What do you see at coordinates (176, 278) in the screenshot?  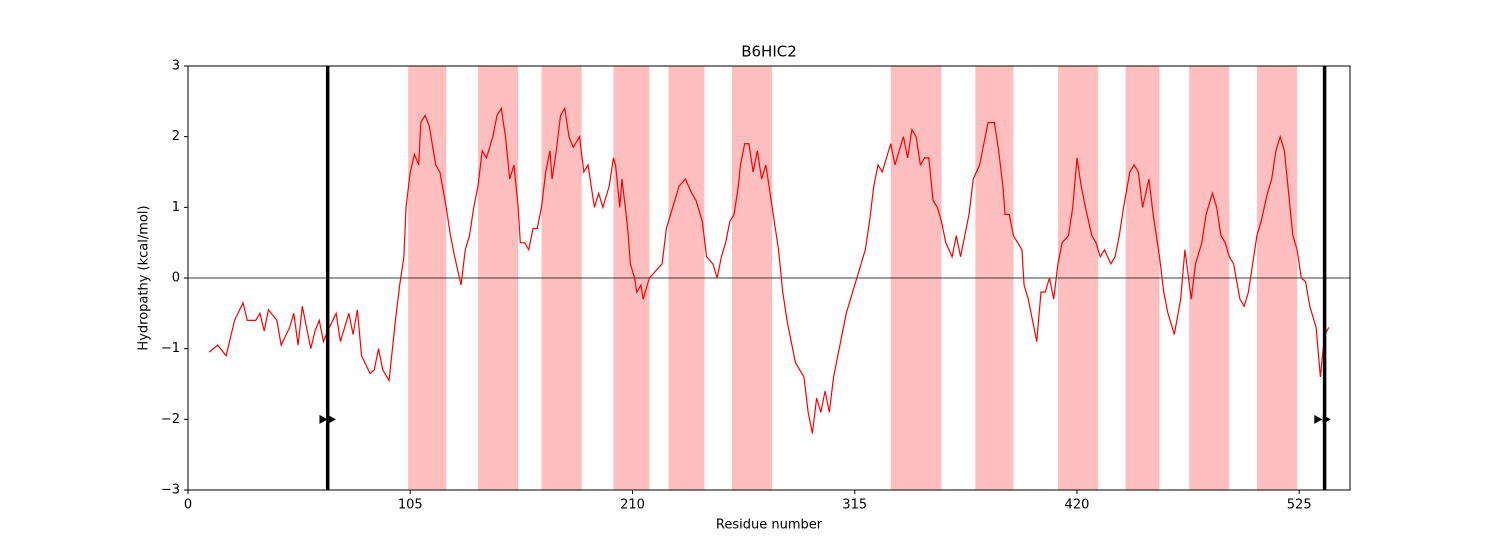 I see `y-tick-label: 0` at bounding box center [176, 278].